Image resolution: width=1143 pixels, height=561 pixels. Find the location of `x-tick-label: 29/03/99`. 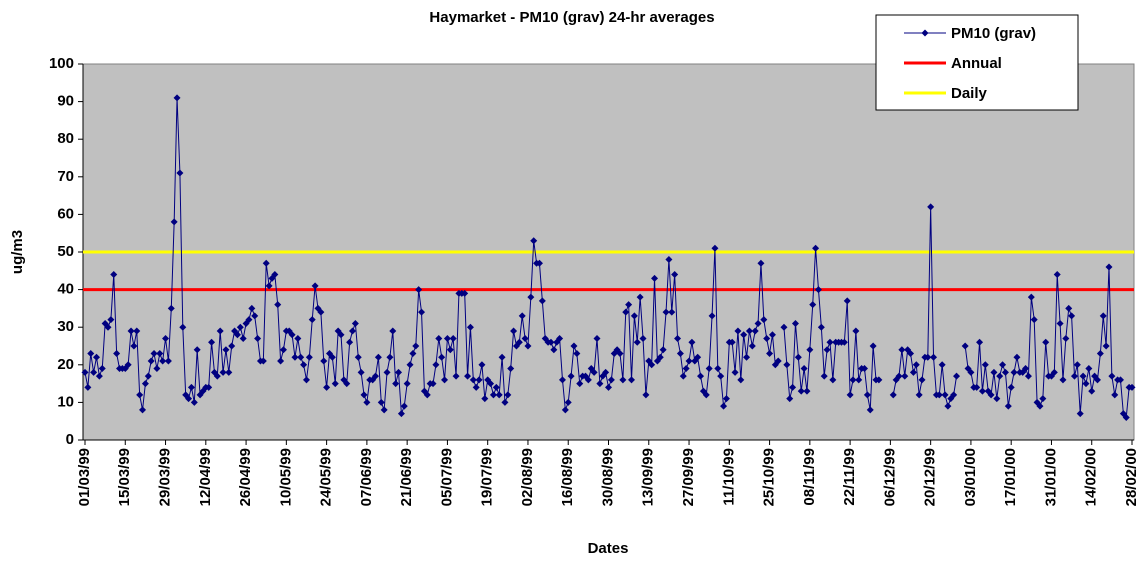

x-tick-label: 29/03/99 is located at coordinates (165, 477).